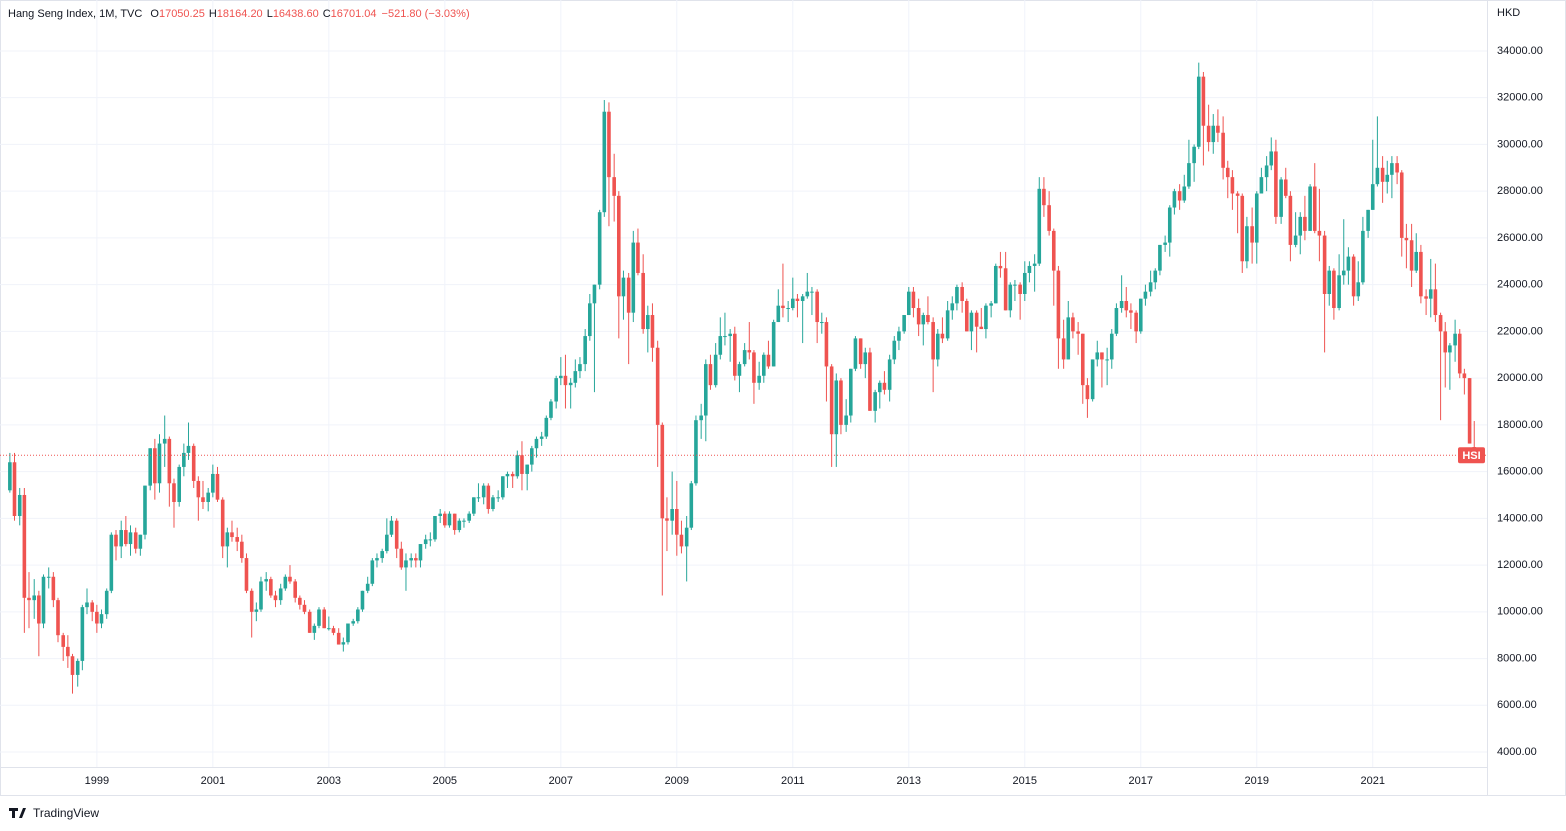 Image resolution: width=1566 pixels, height=831 pixels. I want to click on x-tick-label: 2019, so click(1257, 781).